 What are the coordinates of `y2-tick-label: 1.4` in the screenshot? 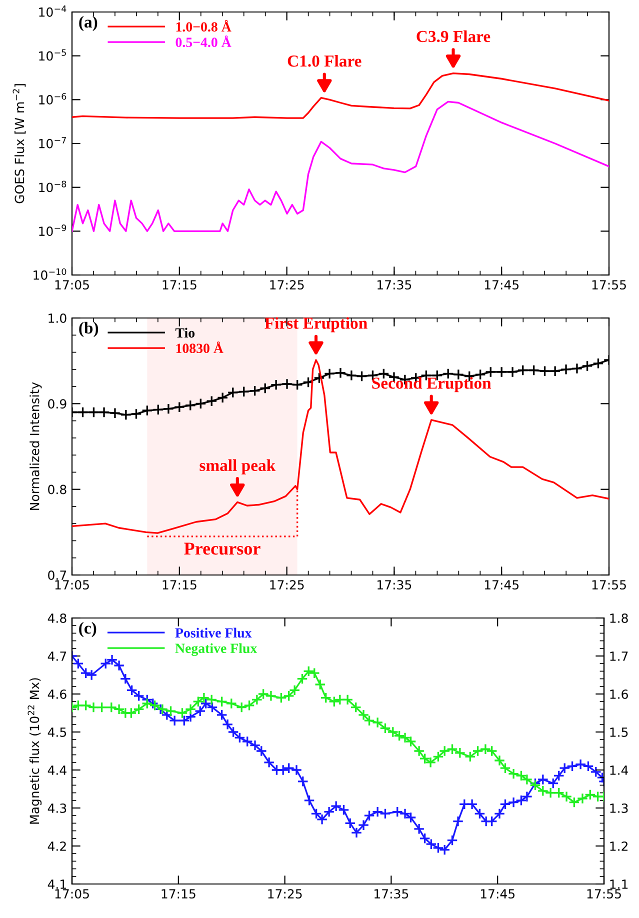 It's located at (619, 770).